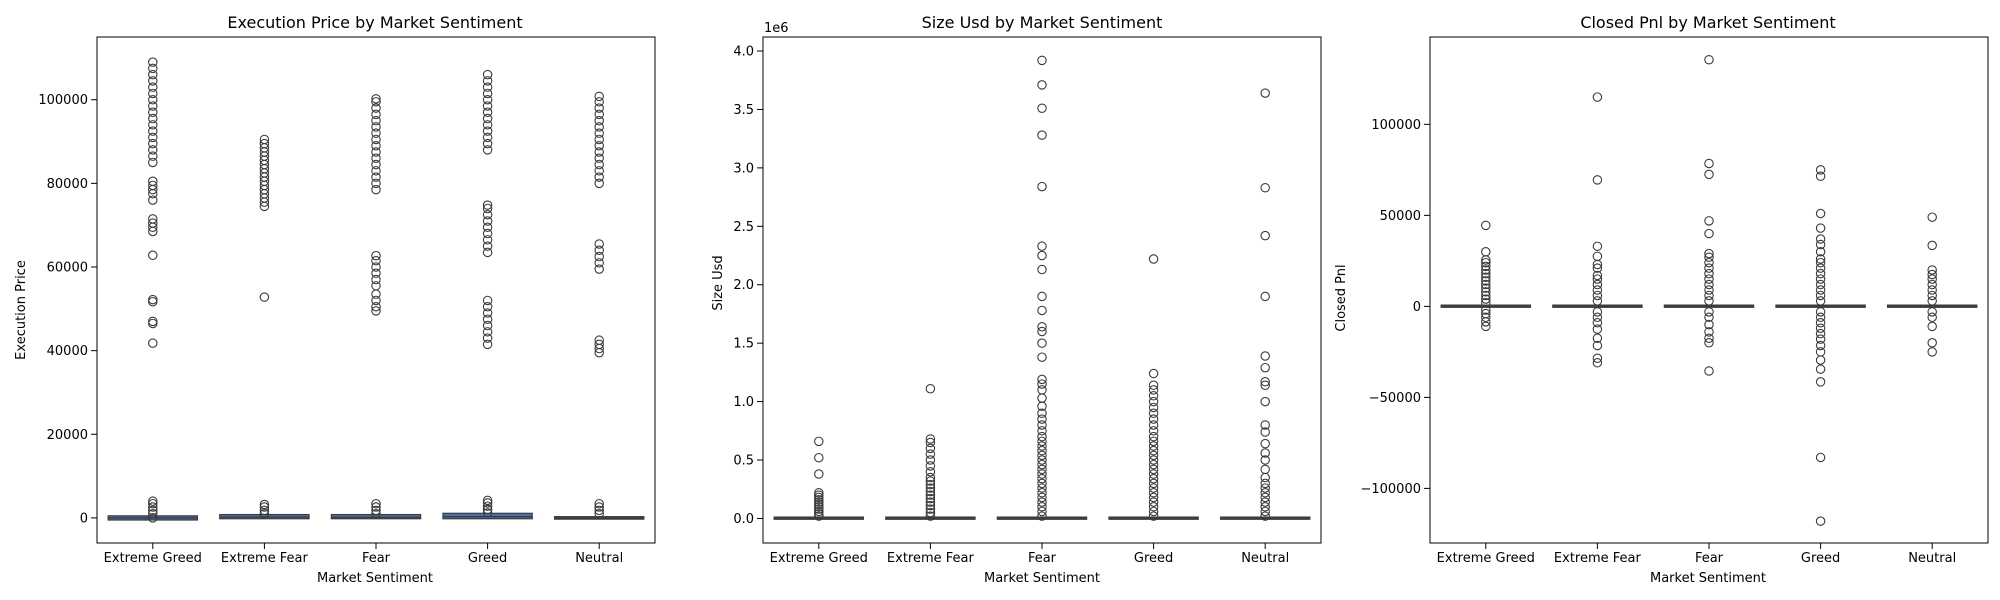 This screenshot has width=2000, height=600. What do you see at coordinates (1395, 398) in the screenshot?
I see `y-tick-label: −50000` at bounding box center [1395, 398].